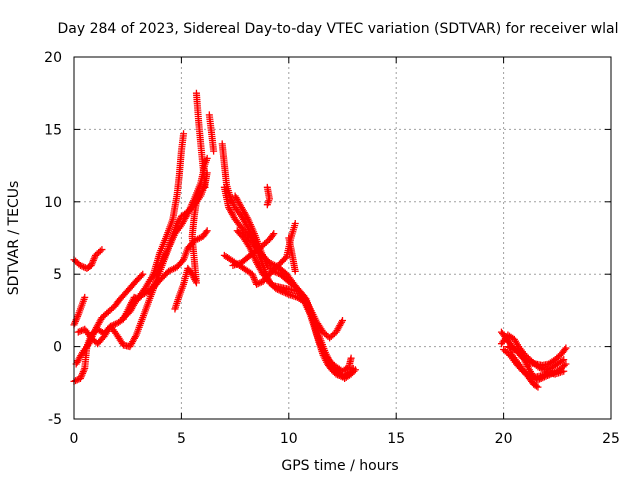 The image size is (640, 480). I want to click on x-tick-label: 20, so click(504, 439).